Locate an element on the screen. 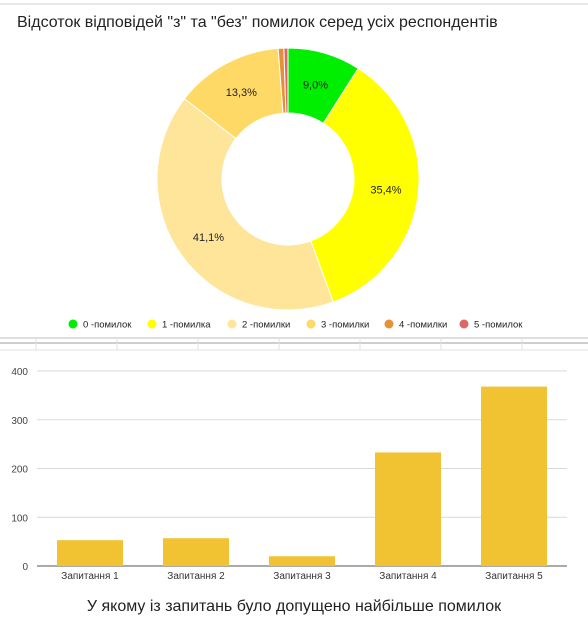  legend-label: 4 -помилки is located at coordinates (423, 325).